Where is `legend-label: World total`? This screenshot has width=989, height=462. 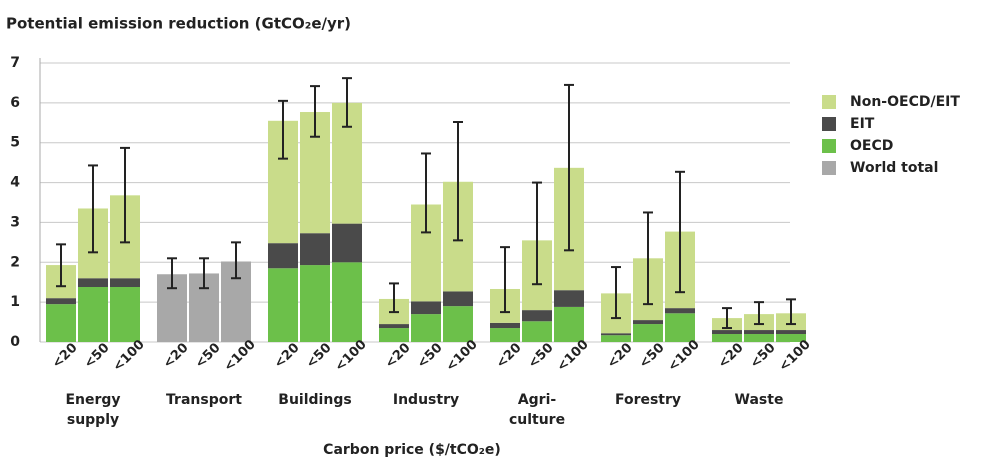
legend-label: World total is located at coordinates (894, 168).